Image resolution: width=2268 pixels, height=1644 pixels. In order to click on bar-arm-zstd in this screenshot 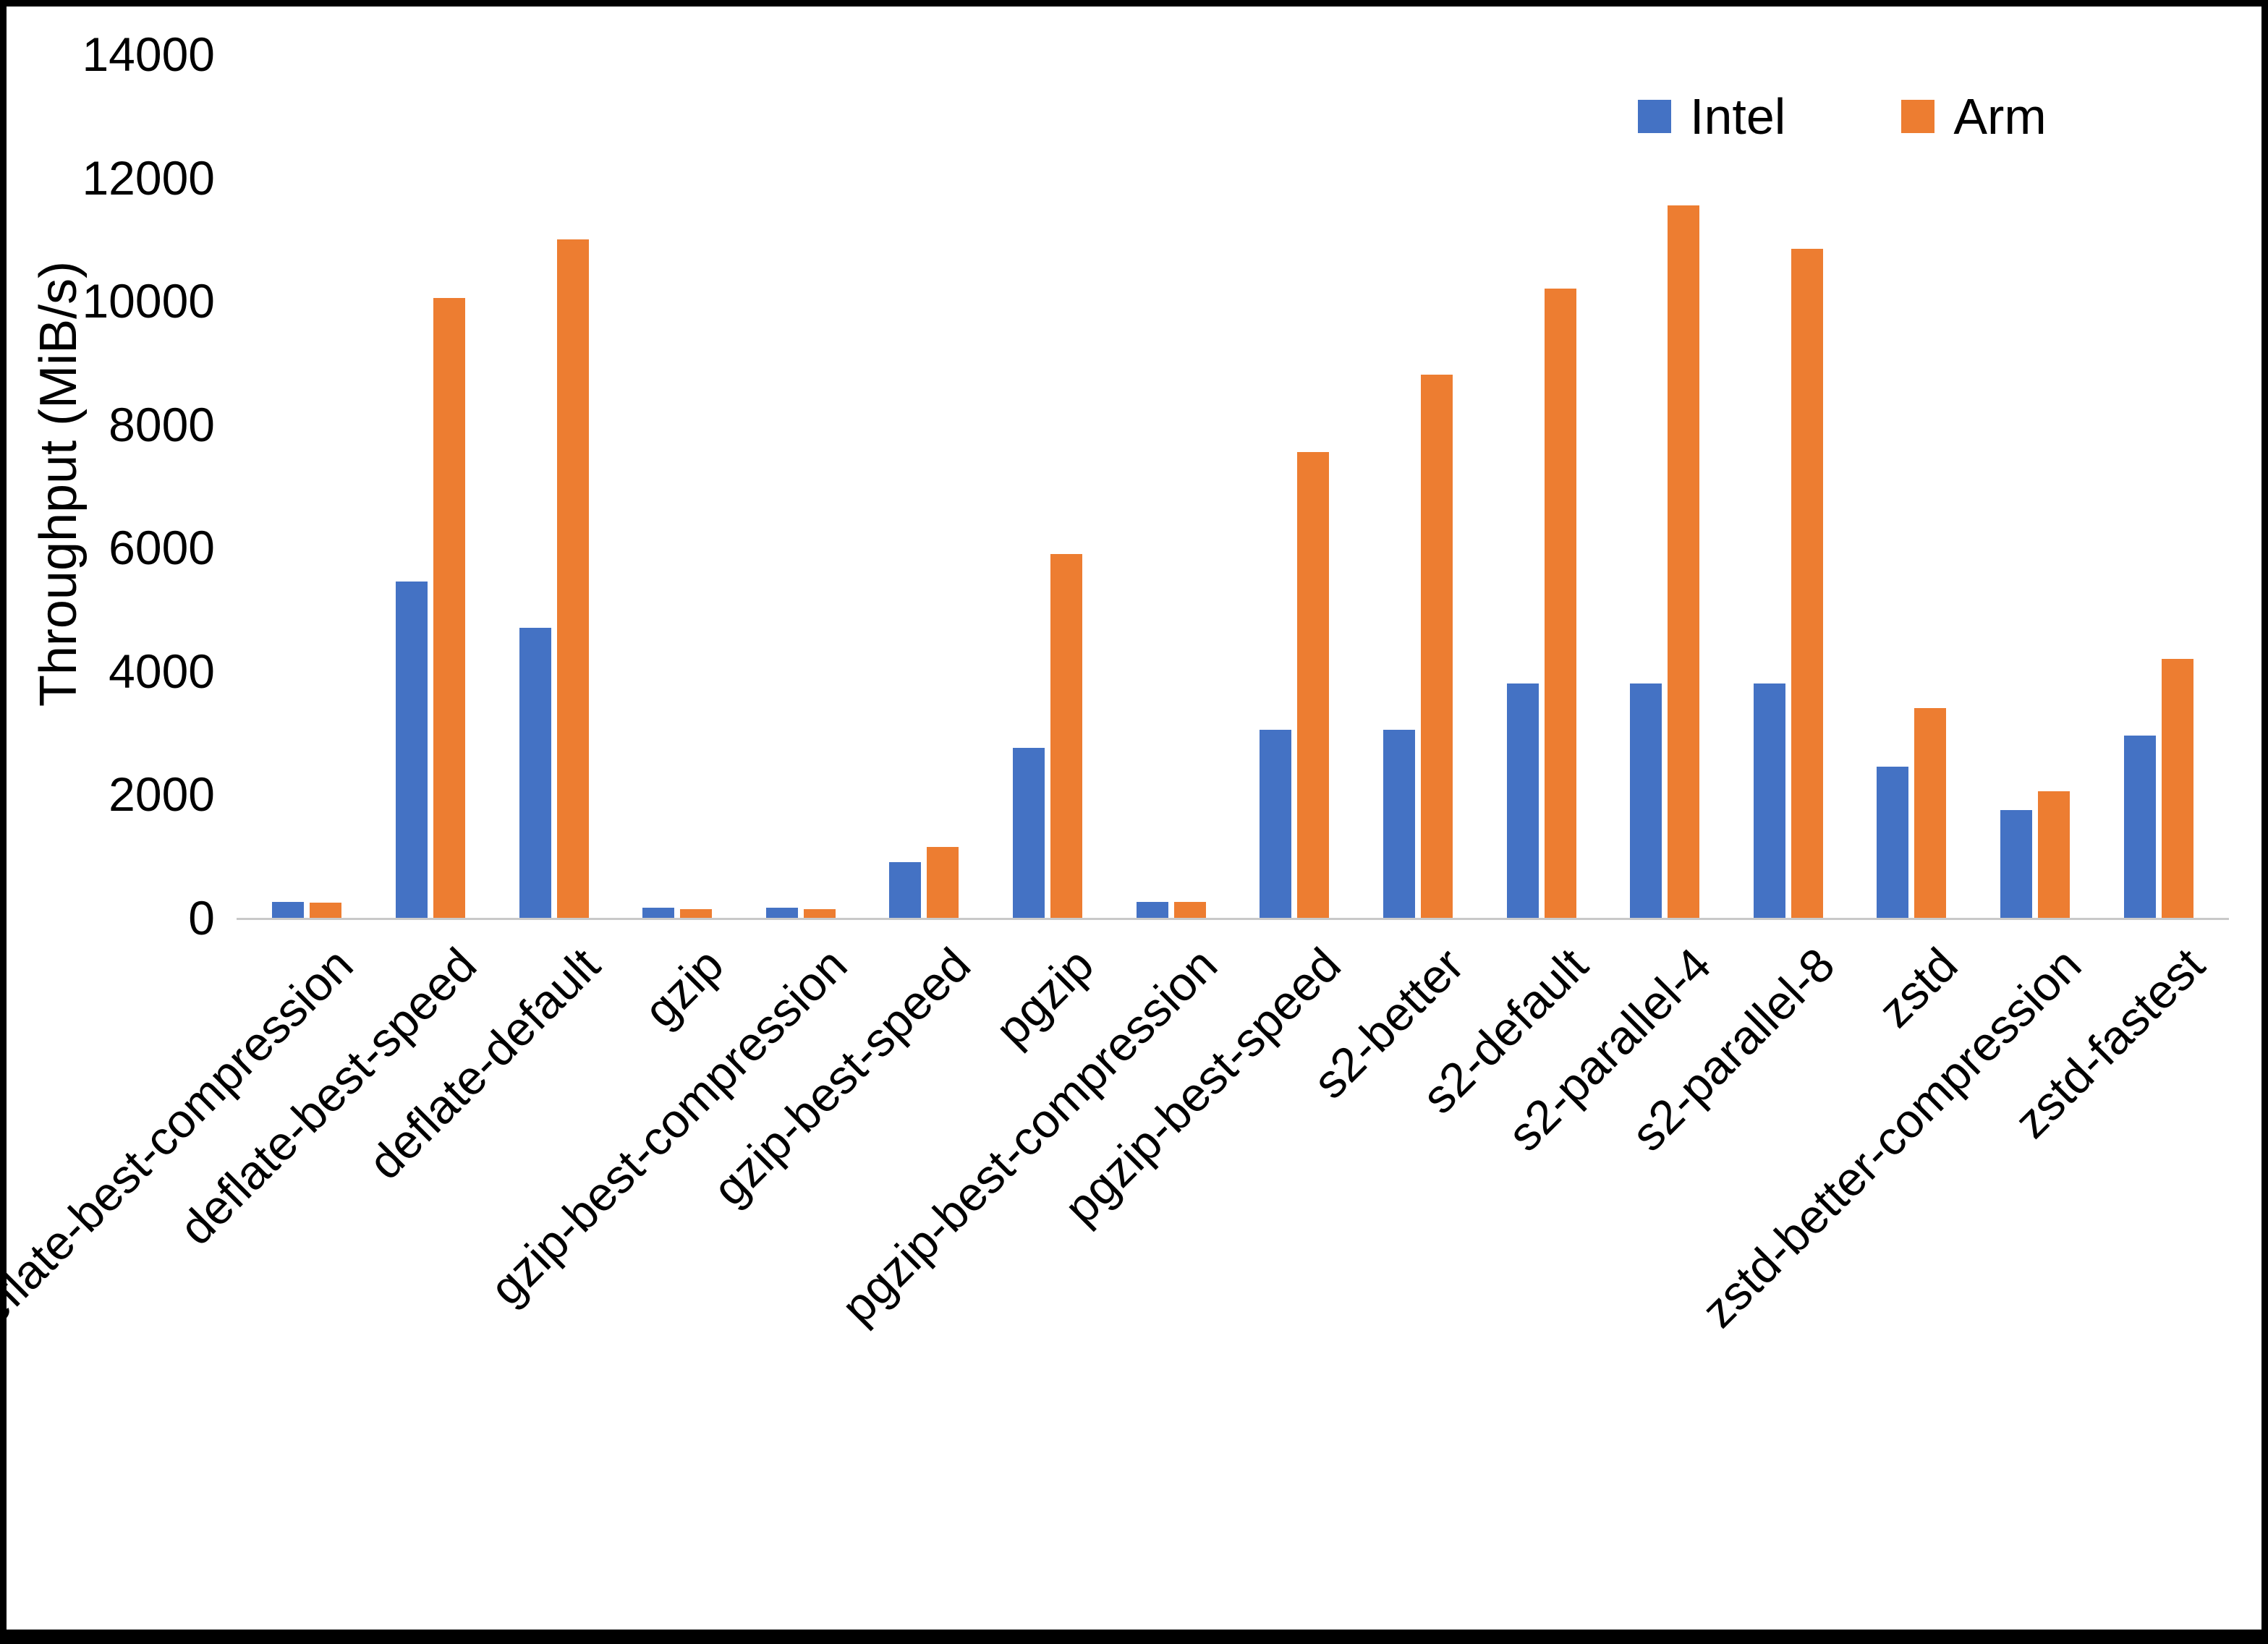, I will do `click(1930, 813)`.